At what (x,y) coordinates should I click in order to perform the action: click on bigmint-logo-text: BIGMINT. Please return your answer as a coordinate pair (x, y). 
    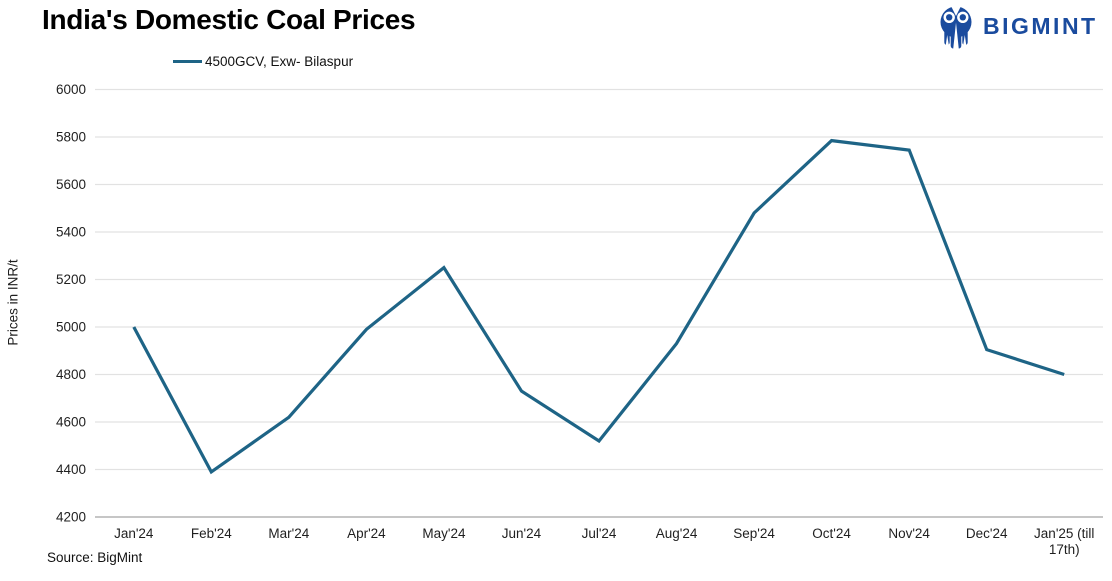
    Looking at the image, I should click on (1040, 26).